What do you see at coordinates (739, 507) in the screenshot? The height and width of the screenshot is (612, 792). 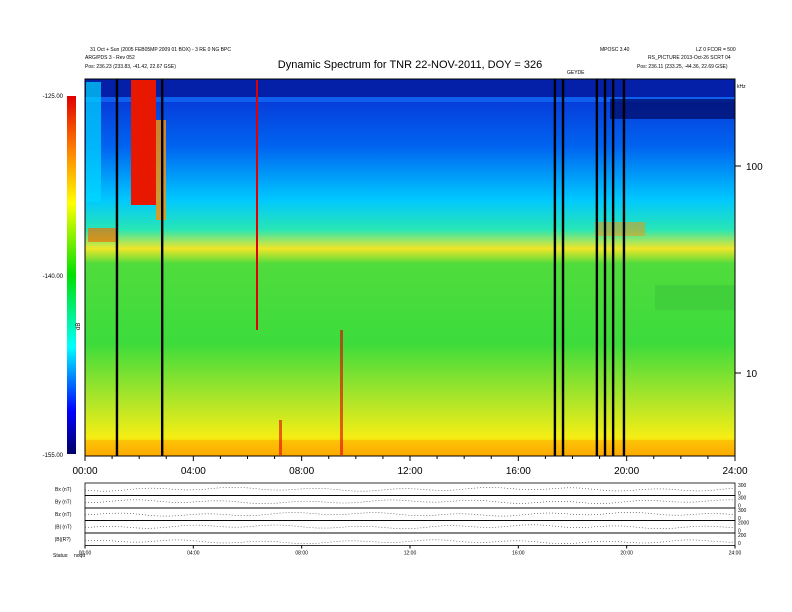 I see `panel-right-bottom-1: 0` at bounding box center [739, 507].